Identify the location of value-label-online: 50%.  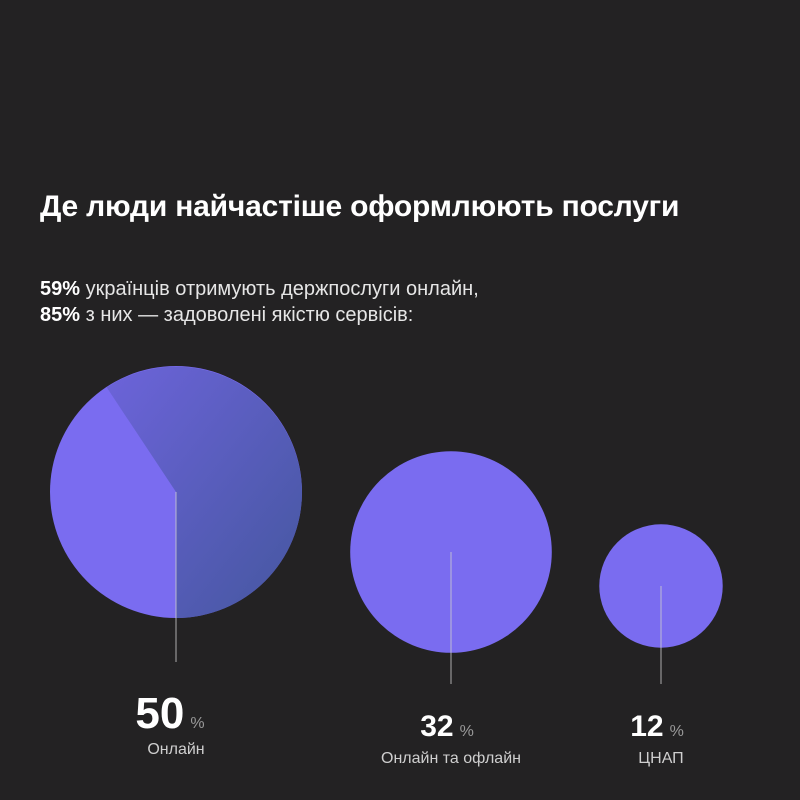
(169, 713).